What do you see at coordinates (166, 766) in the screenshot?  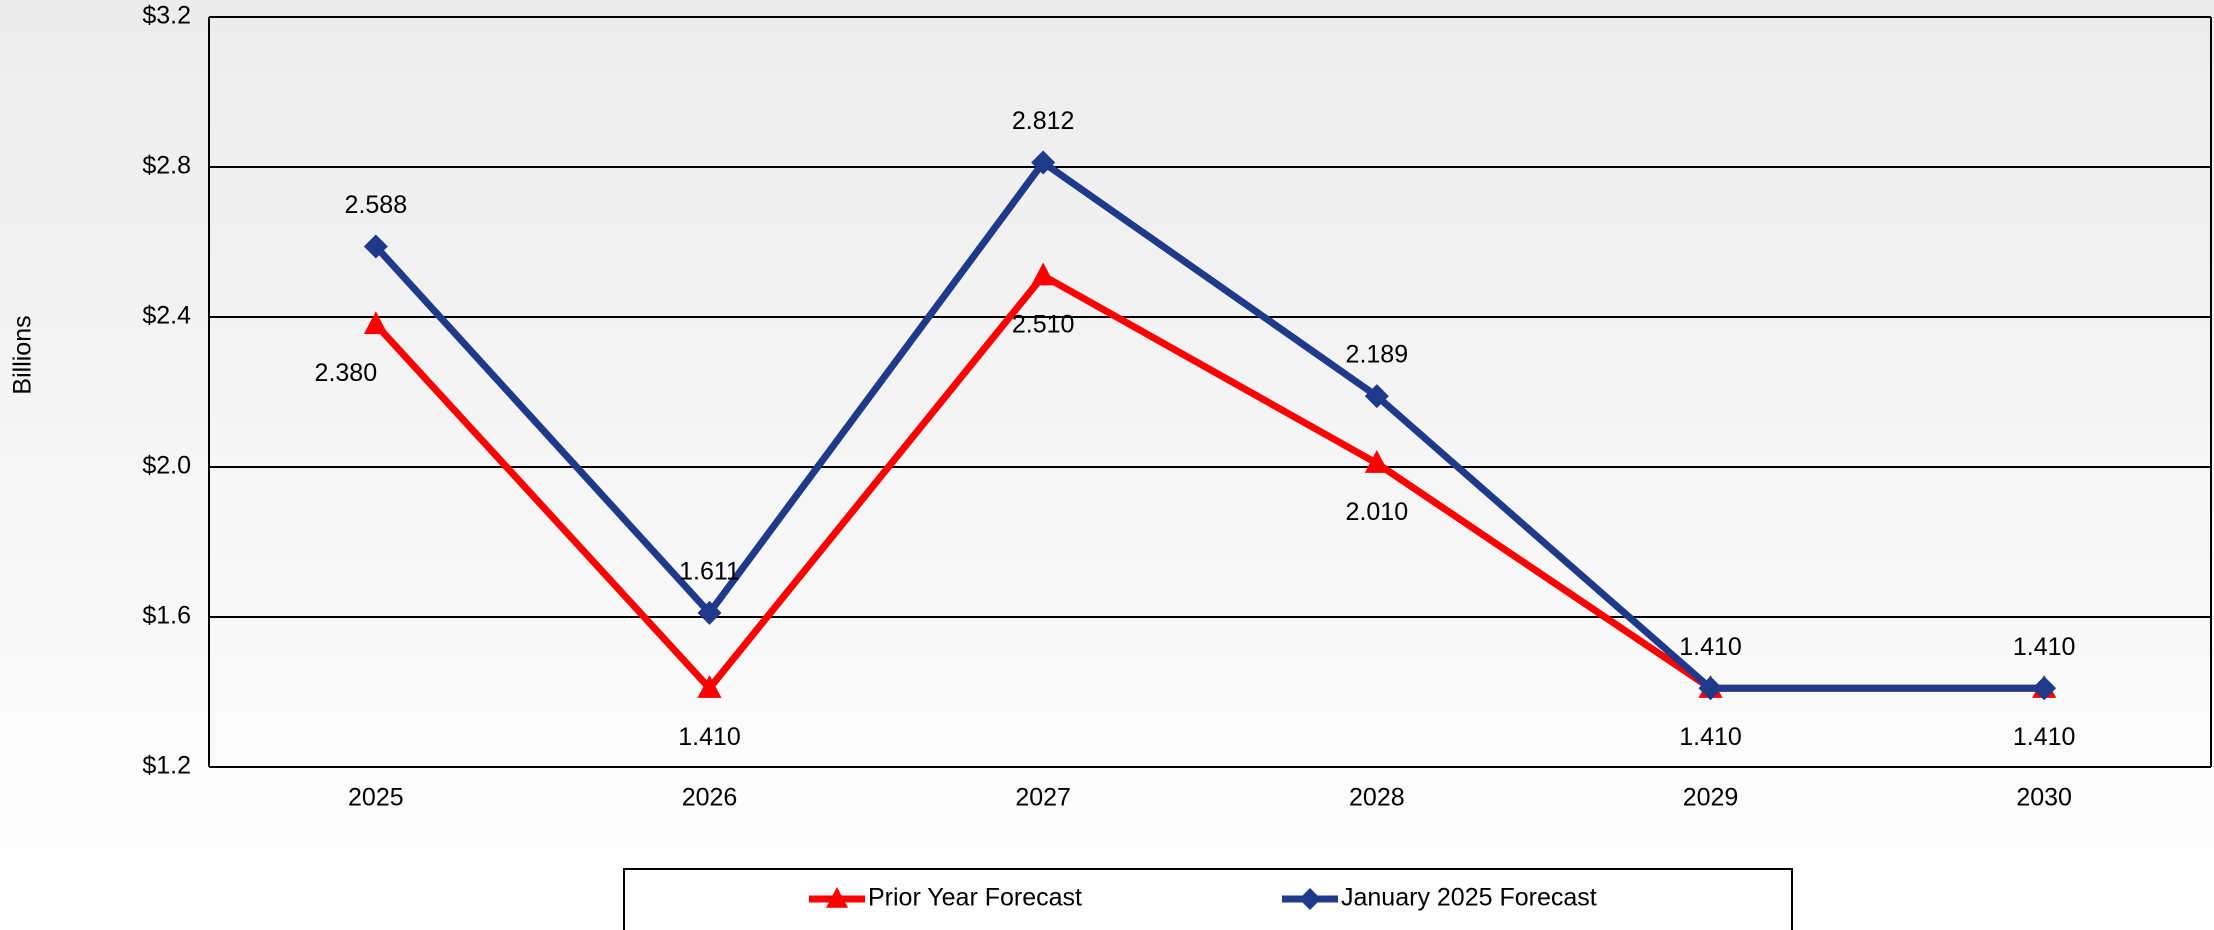 I see `y-tick-label: $1.2` at bounding box center [166, 766].